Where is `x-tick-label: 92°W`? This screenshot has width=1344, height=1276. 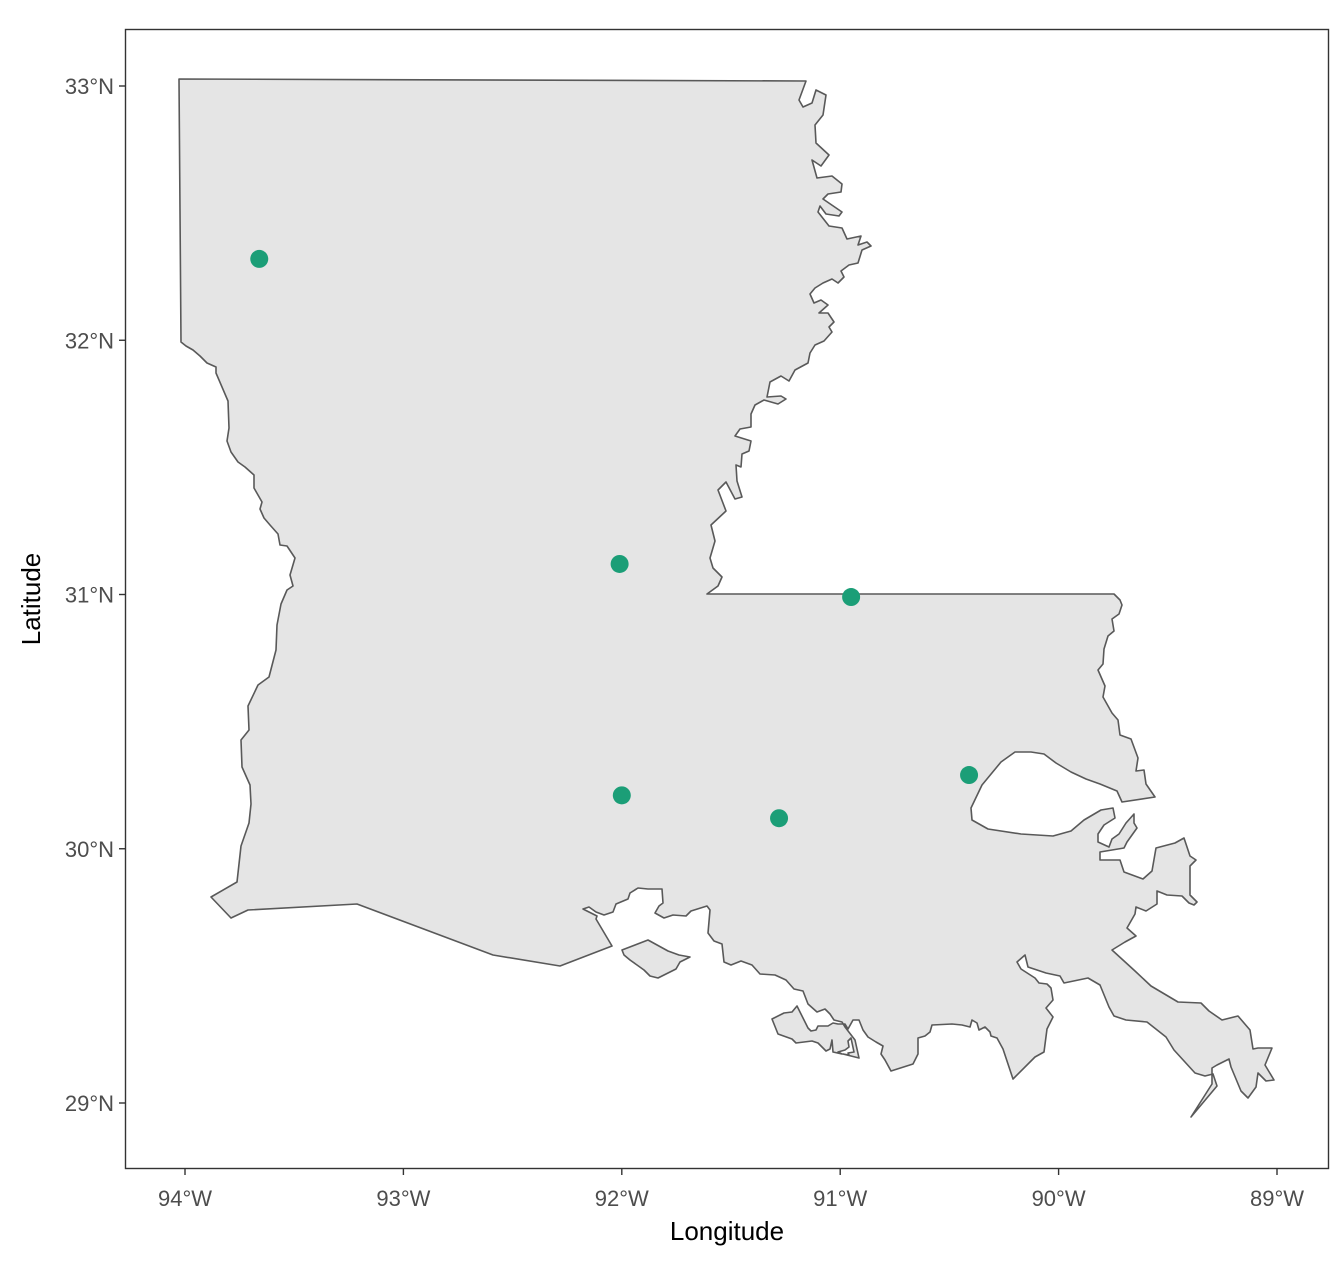 x-tick-label: 92°W is located at coordinates (622, 1198).